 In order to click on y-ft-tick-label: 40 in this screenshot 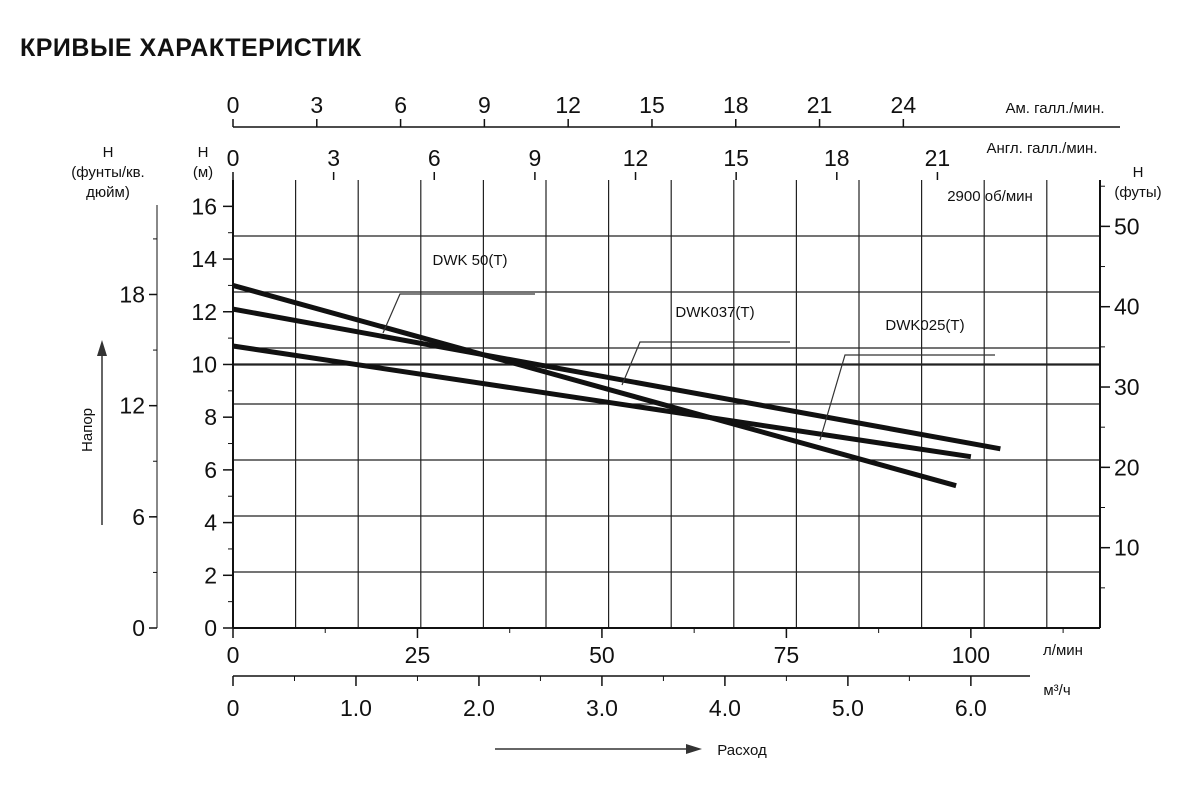, I will do `click(1127, 307)`.